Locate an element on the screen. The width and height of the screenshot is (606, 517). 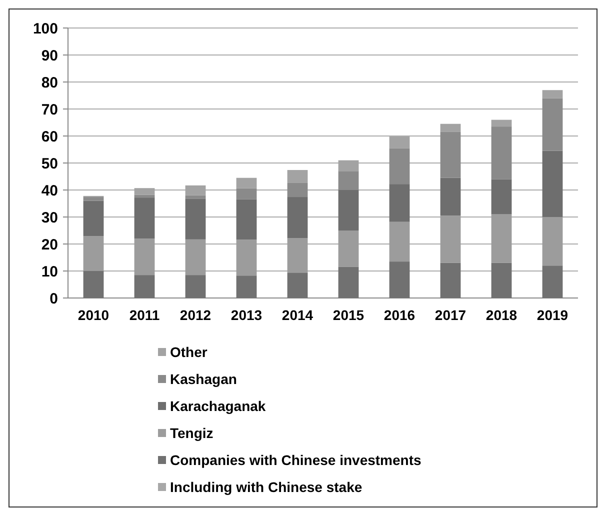
x-tick-label: 2014 is located at coordinates (298, 315).